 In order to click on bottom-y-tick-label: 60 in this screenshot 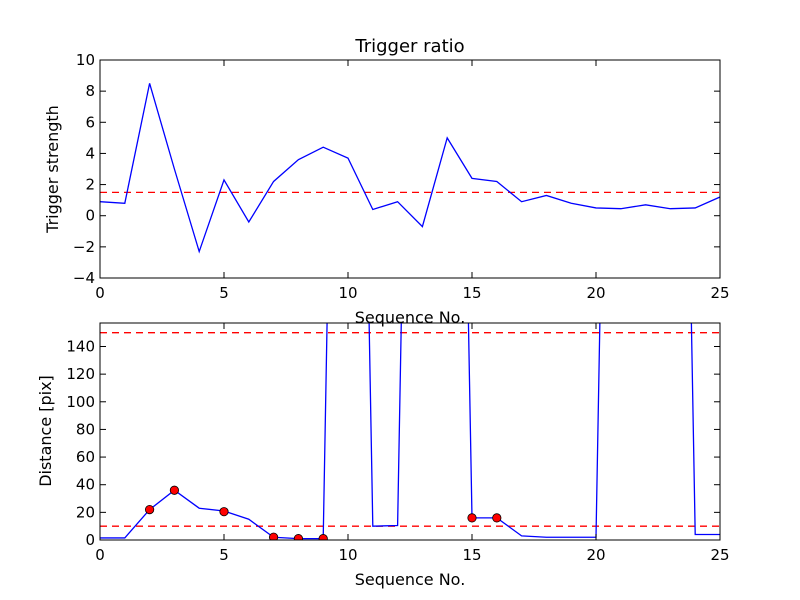, I will do `click(85, 457)`.